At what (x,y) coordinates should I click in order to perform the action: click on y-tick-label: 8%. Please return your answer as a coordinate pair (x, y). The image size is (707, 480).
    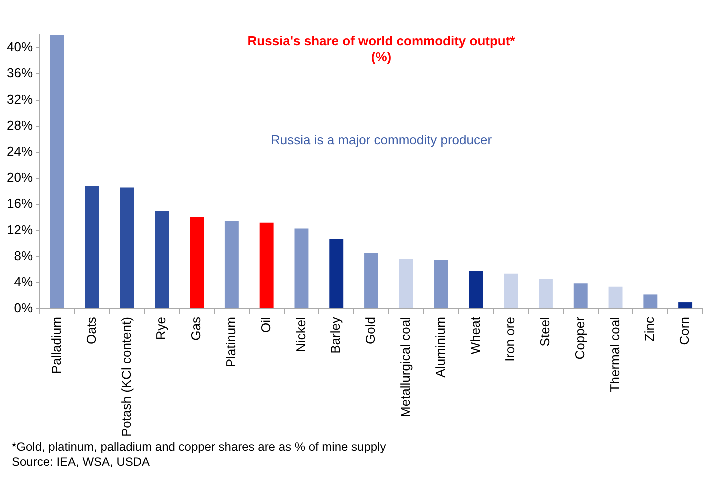
    Looking at the image, I should click on (24, 256).